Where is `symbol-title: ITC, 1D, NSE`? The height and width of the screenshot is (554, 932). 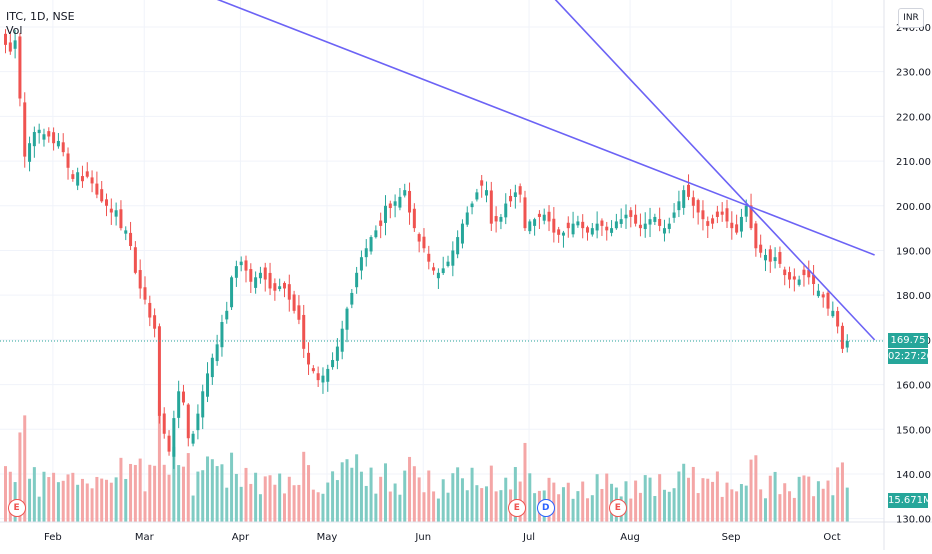 symbol-title: ITC, 1D, NSE is located at coordinates (40, 16).